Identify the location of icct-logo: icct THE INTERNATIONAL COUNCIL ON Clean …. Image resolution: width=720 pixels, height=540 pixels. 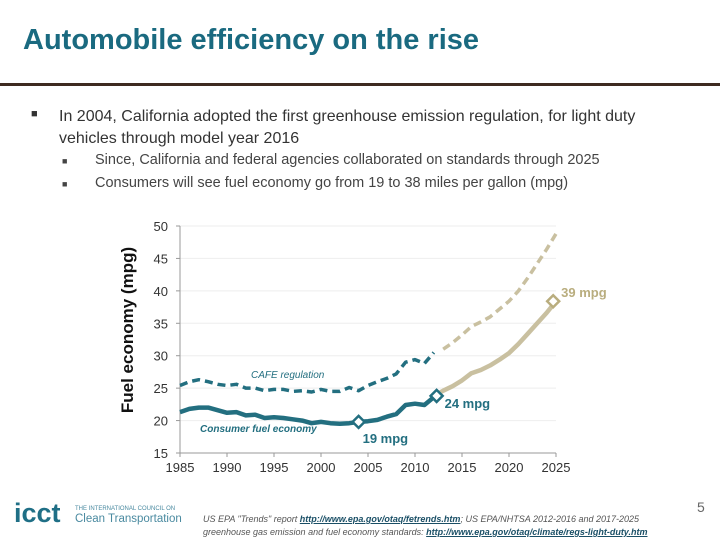
(104, 515).